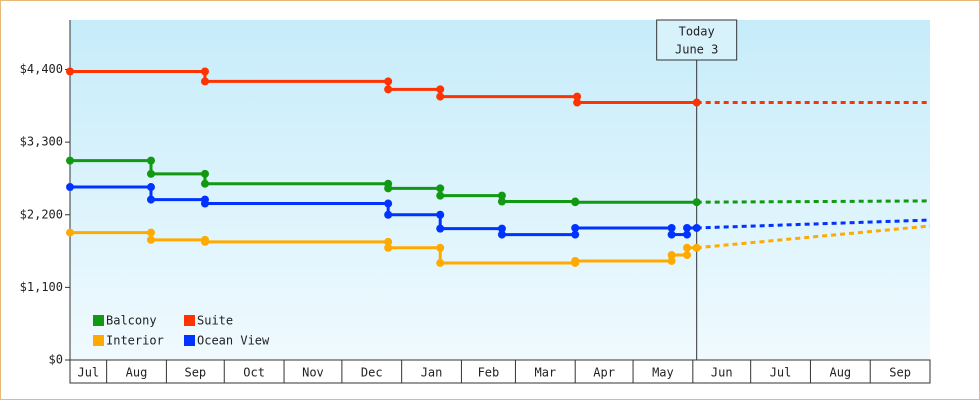 Image resolution: width=980 pixels, height=404 pixels. What do you see at coordinates (697, 40) in the screenshot?
I see `today-box` at bounding box center [697, 40].